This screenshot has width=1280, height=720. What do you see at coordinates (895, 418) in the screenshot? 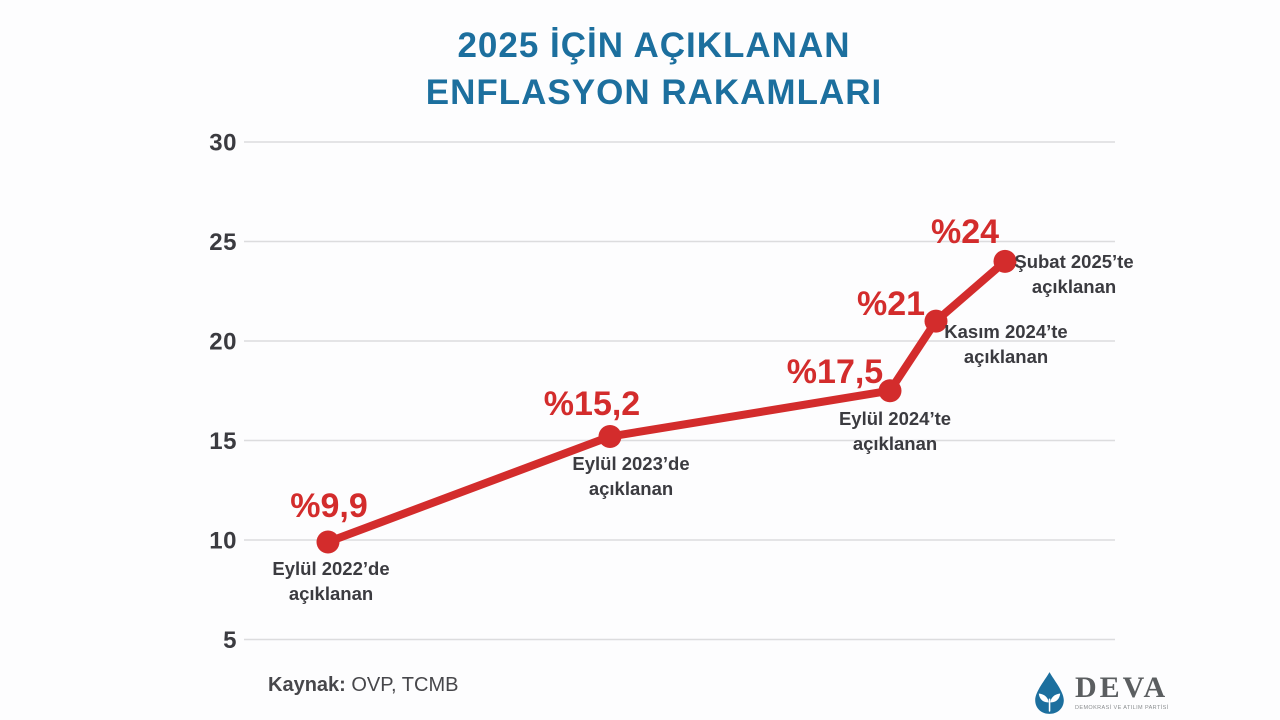
I see `date-label-line: Eylül 2024’te` at bounding box center [895, 418].